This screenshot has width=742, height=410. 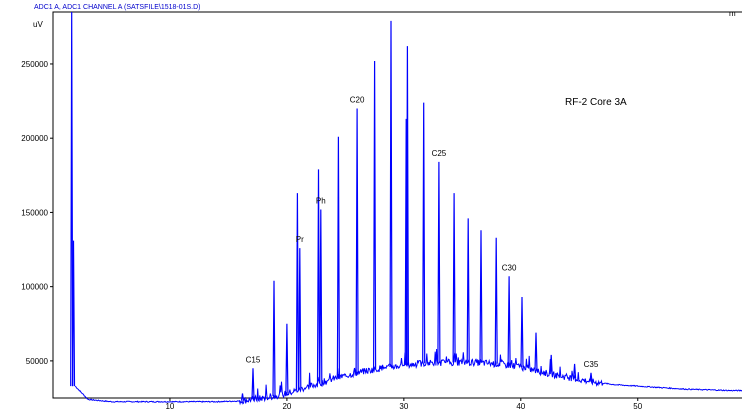 What do you see at coordinates (34, 64) in the screenshot?
I see `y-tick-label: 250000` at bounding box center [34, 64].